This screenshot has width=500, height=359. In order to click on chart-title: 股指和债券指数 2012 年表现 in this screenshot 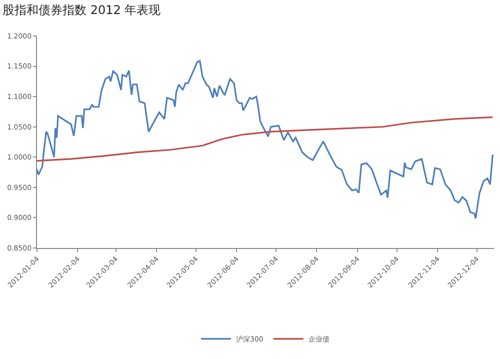, I will do `click(81, 9)`.